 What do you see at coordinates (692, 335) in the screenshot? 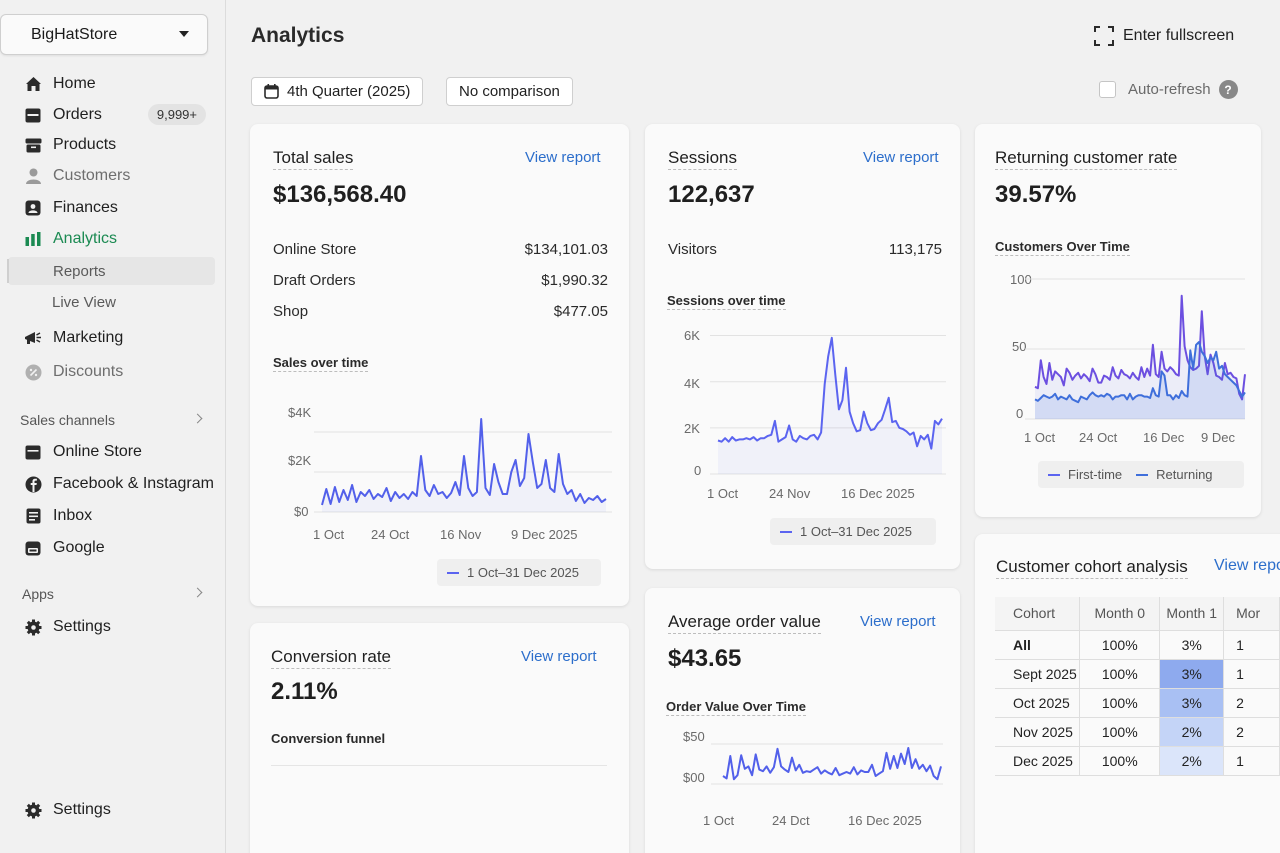
I see `y-tick-label: 6K` at bounding box center [692, 335].